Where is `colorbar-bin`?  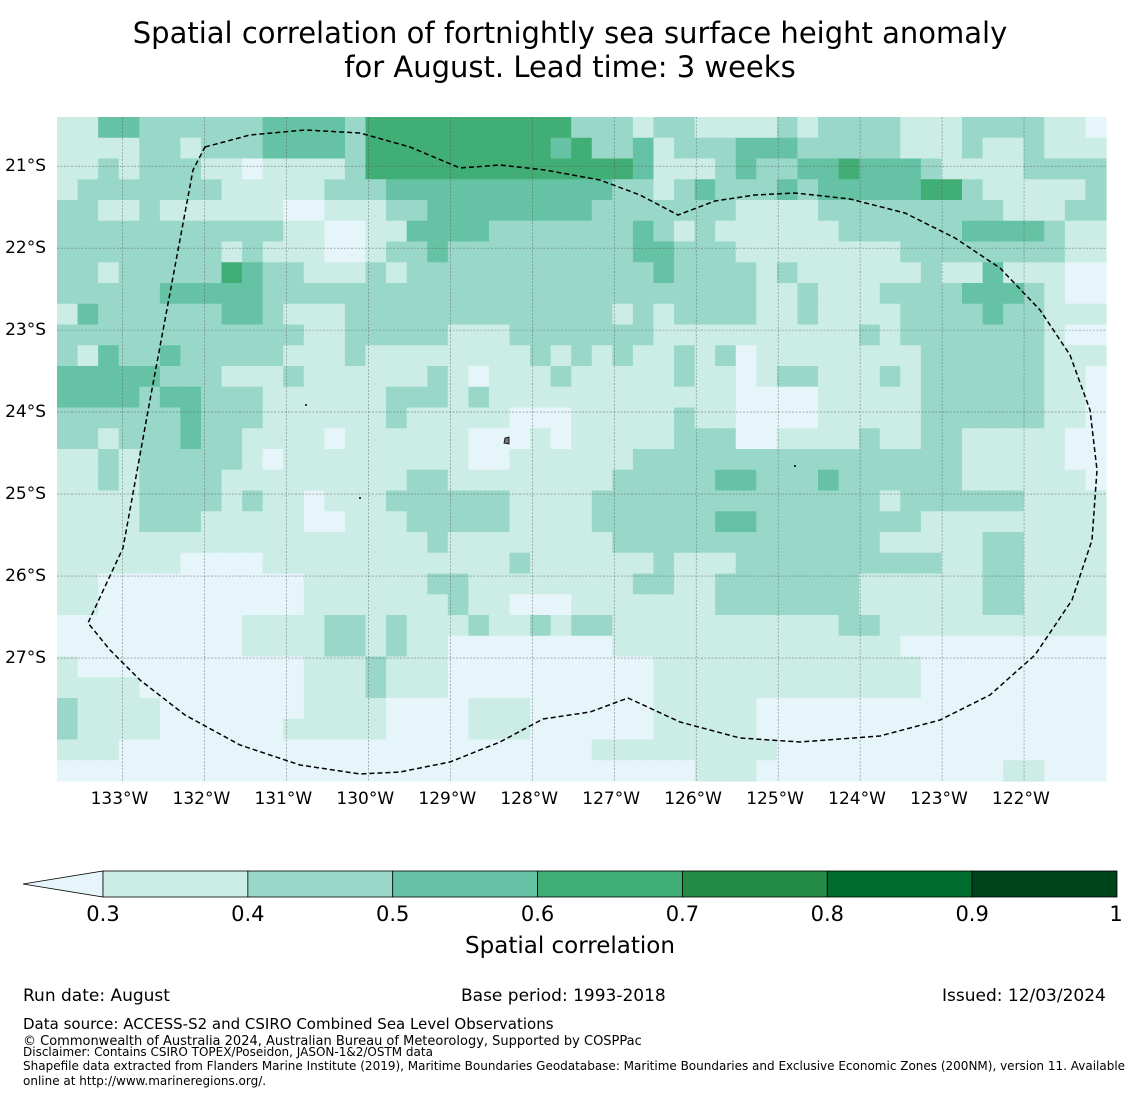
colorbar-bin is located at coordinates (175, 884).